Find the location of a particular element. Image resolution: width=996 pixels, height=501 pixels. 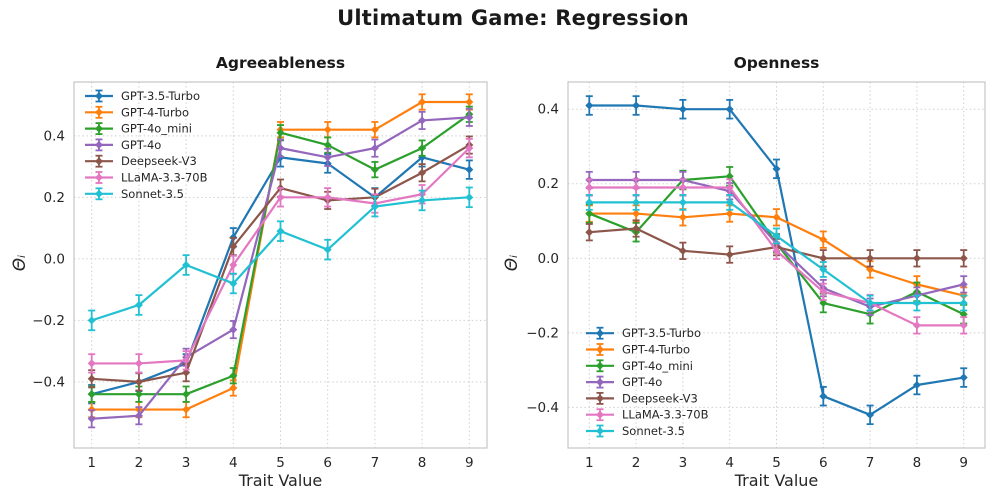

legend-label: GPT-4o_mini is located at coordinates (657, 366).